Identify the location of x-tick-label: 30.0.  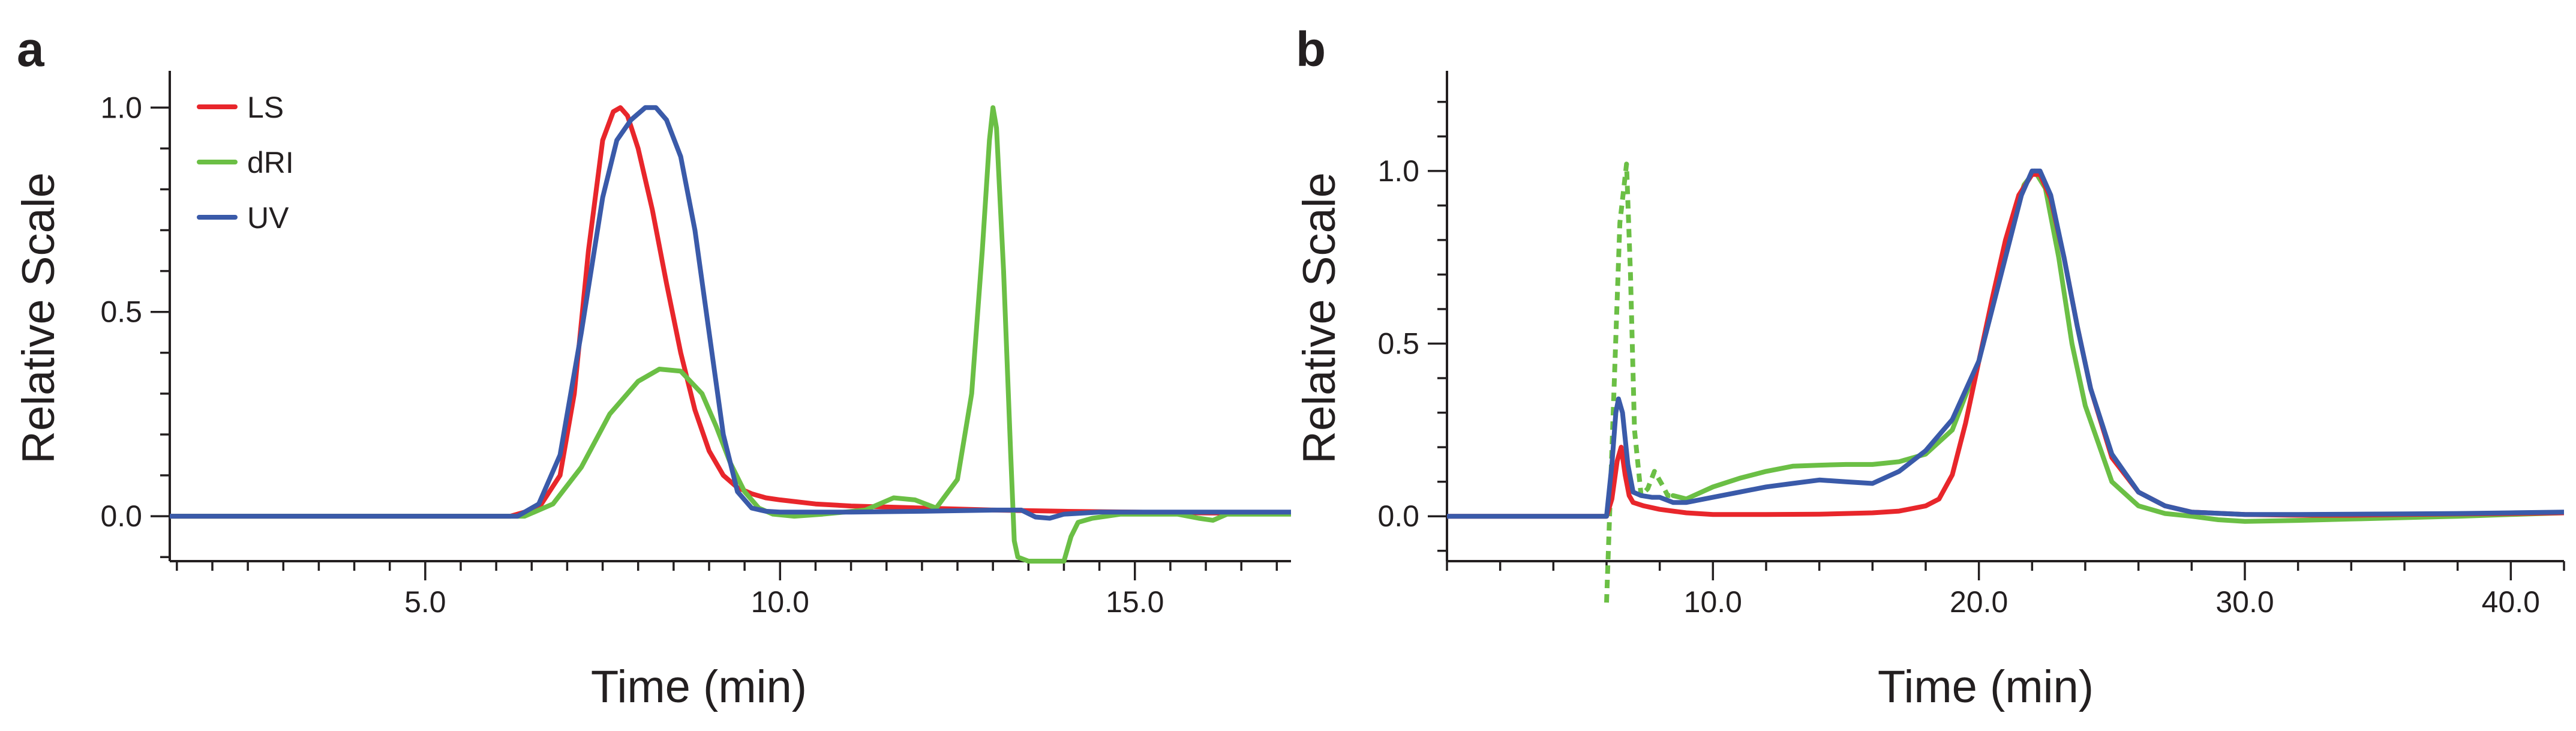
(2244, 602).